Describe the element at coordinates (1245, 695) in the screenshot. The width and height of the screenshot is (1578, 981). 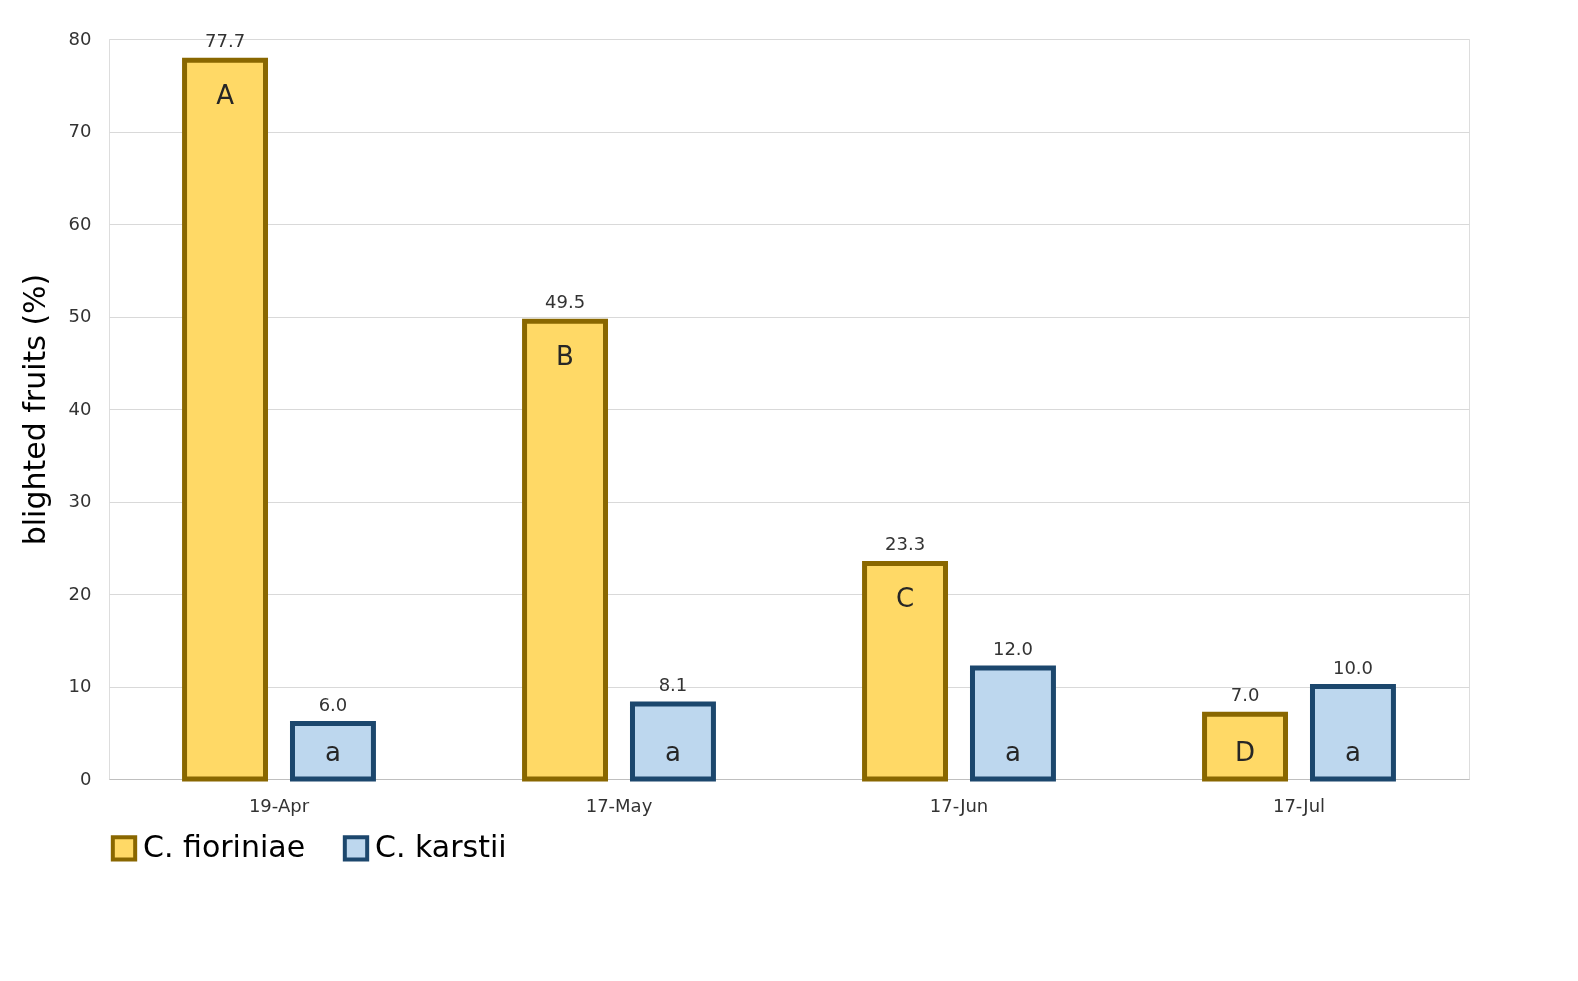
I see `data-label: 7.0` at that location.